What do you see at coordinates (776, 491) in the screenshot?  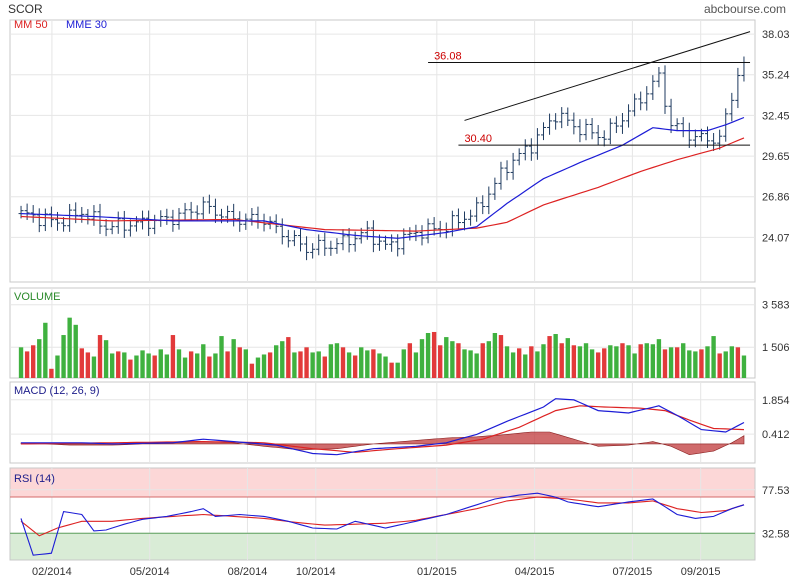 I see `rsi-y-tick: 77.53` at bounding box center [776, 491].